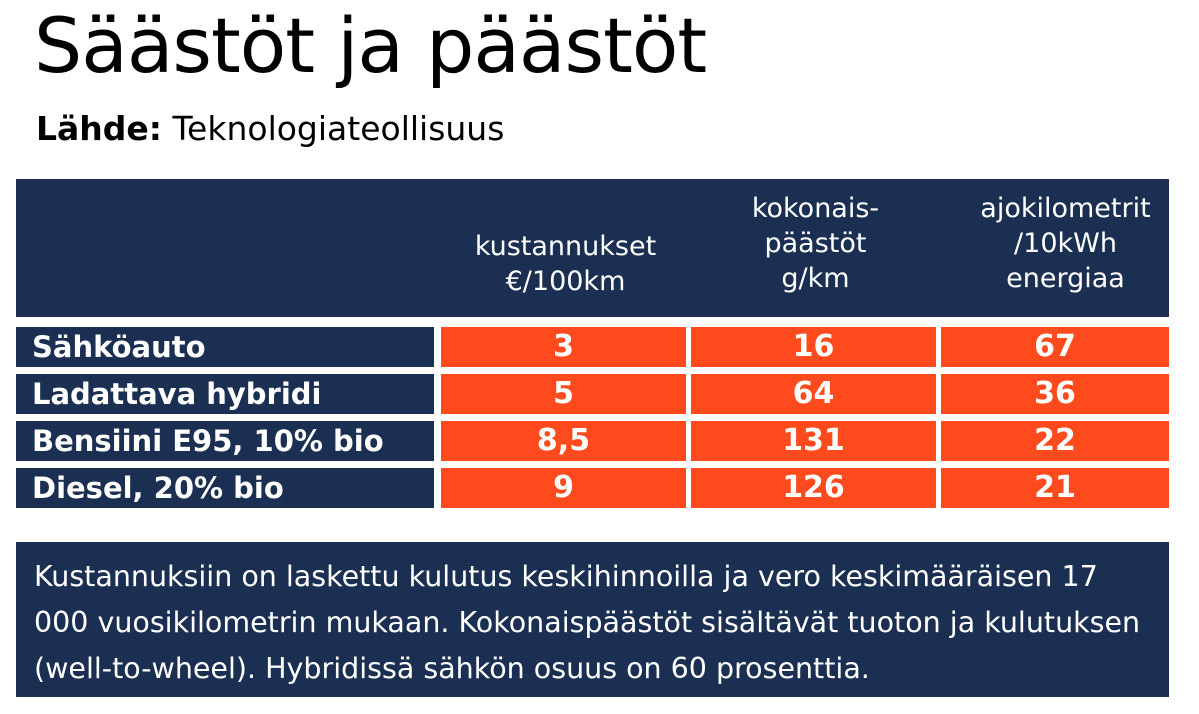  What do you see at coordinates (225, 441) in the screenshot?
I see `row-label: Bensiini E95, 10% bio` at bounding box center [225, 441].